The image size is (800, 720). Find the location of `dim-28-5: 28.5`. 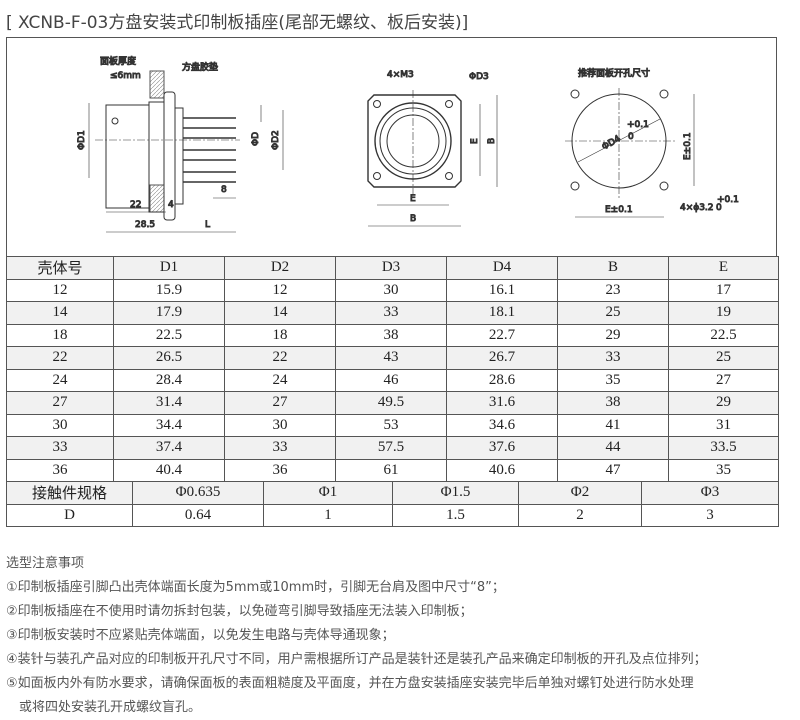

dim-28-5: 28.5 is located at coordinates (145, 225).